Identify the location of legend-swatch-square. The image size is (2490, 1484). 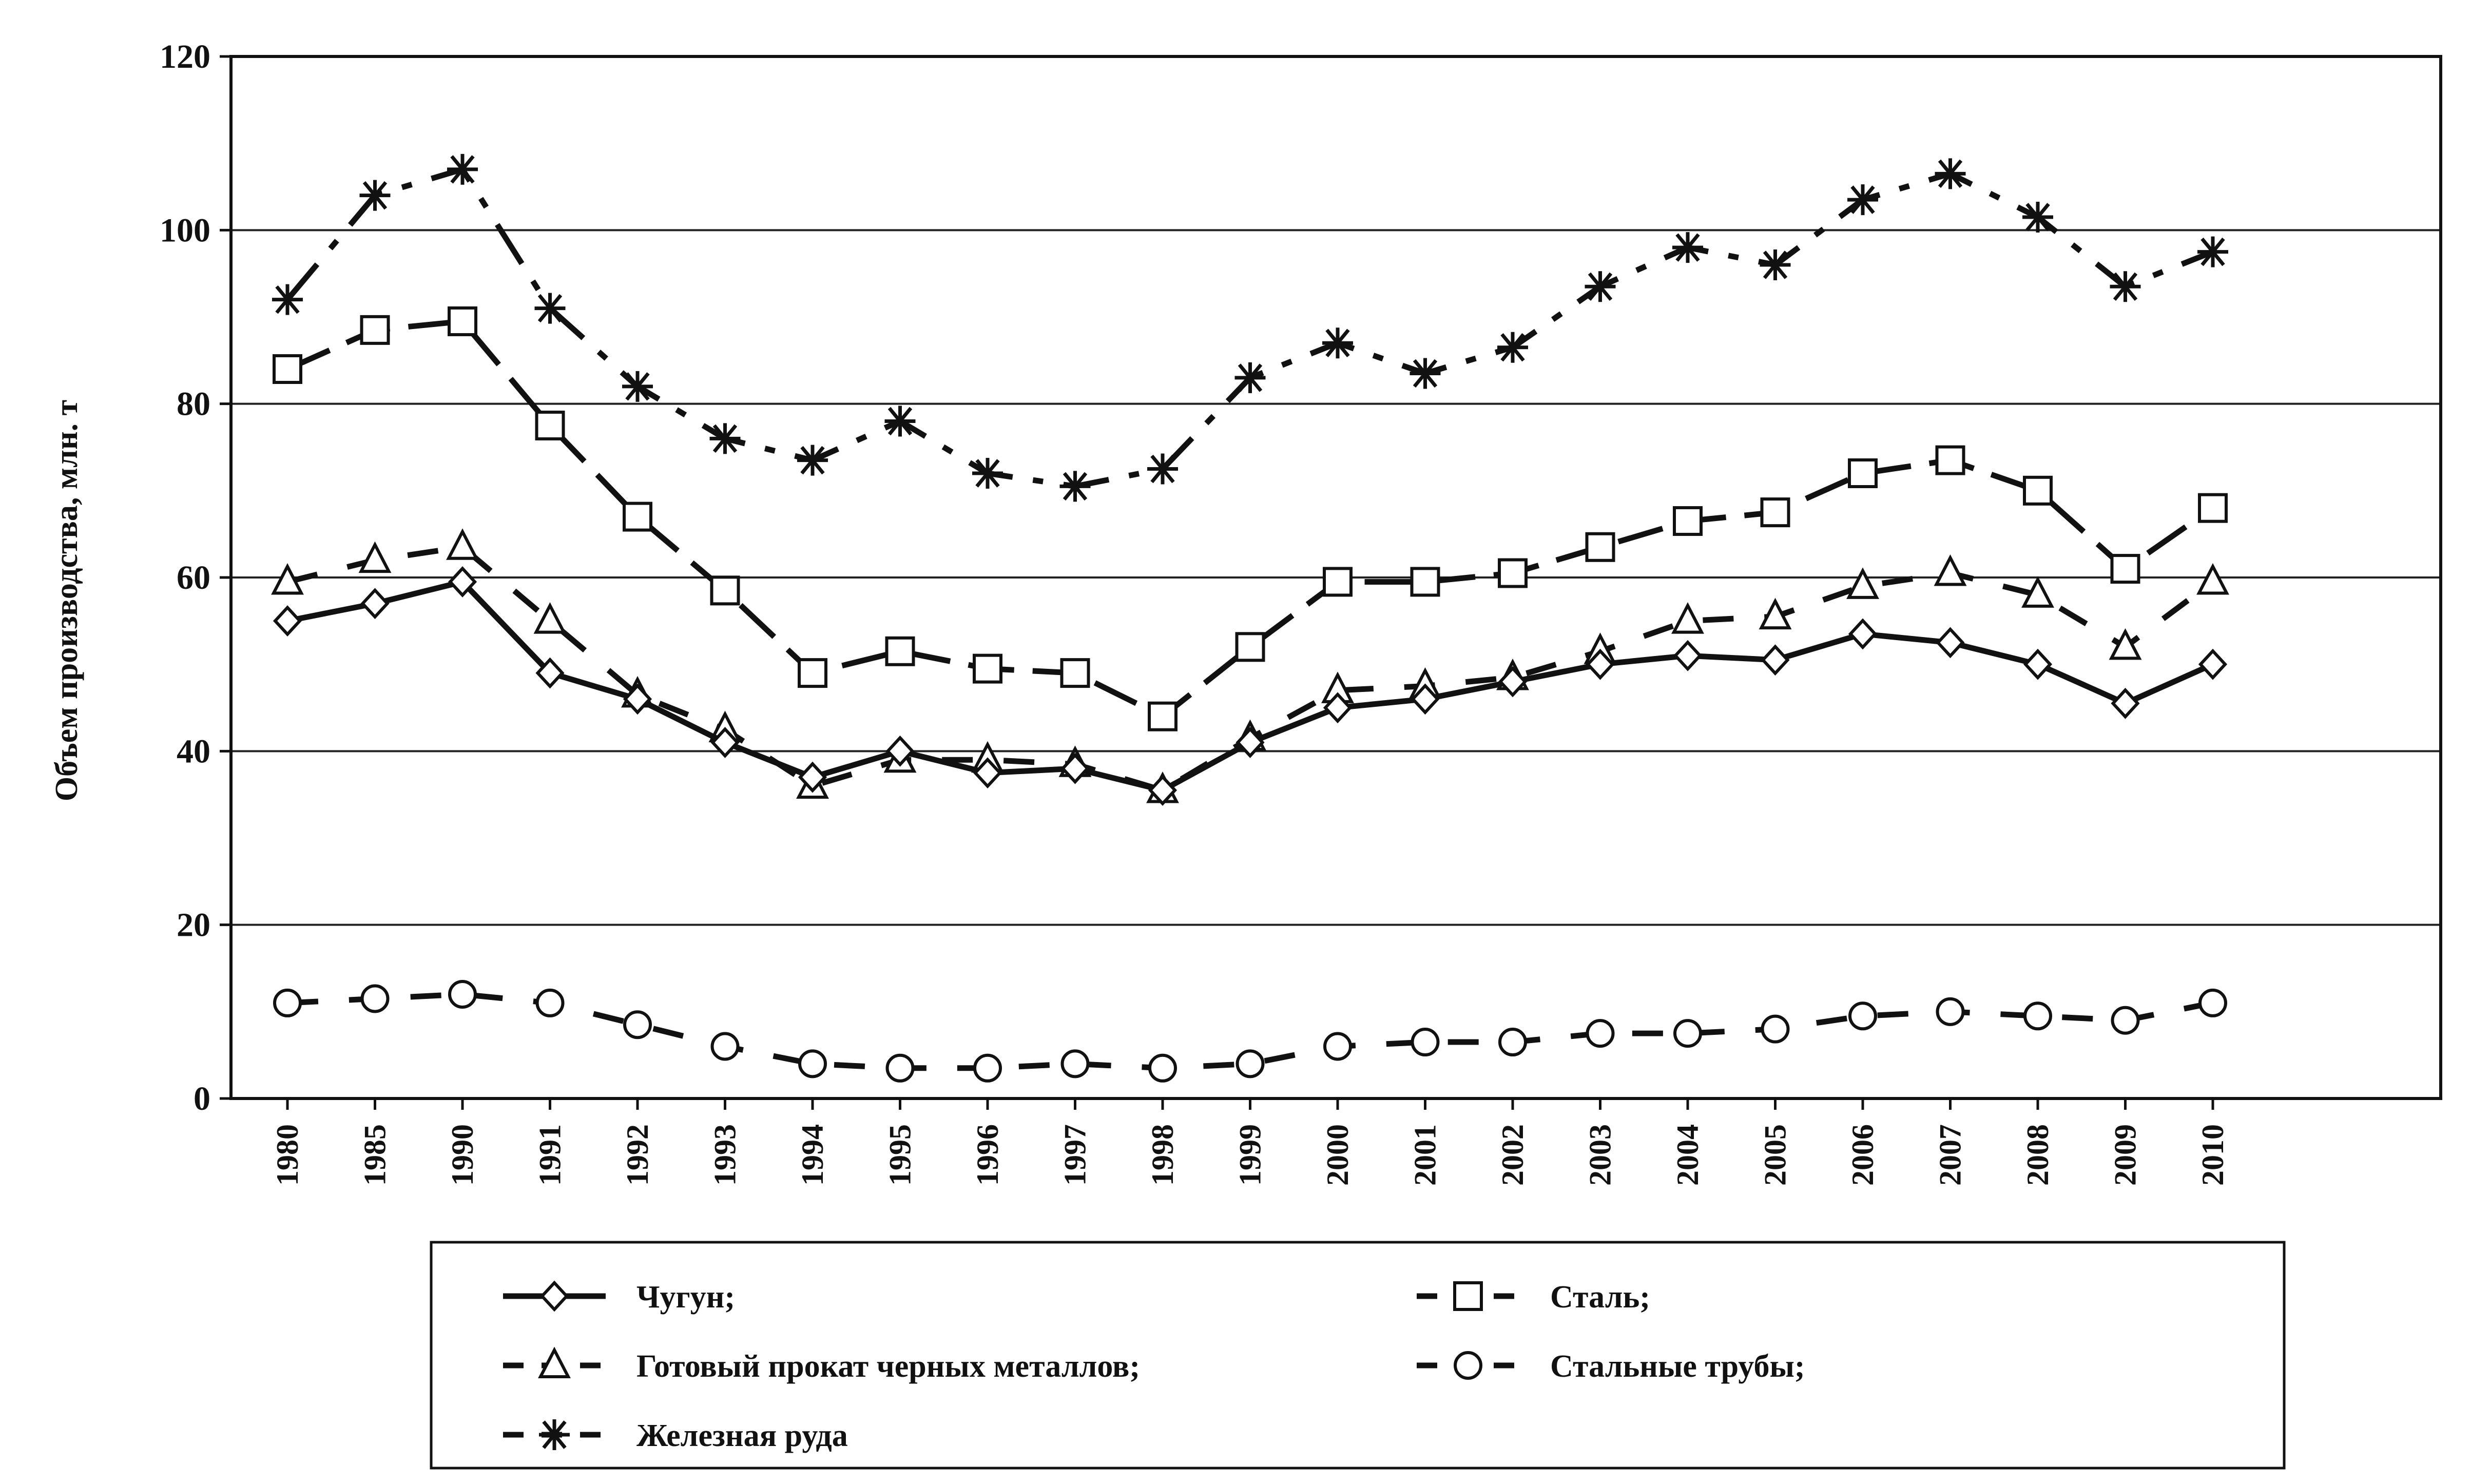
(1468, 1296).